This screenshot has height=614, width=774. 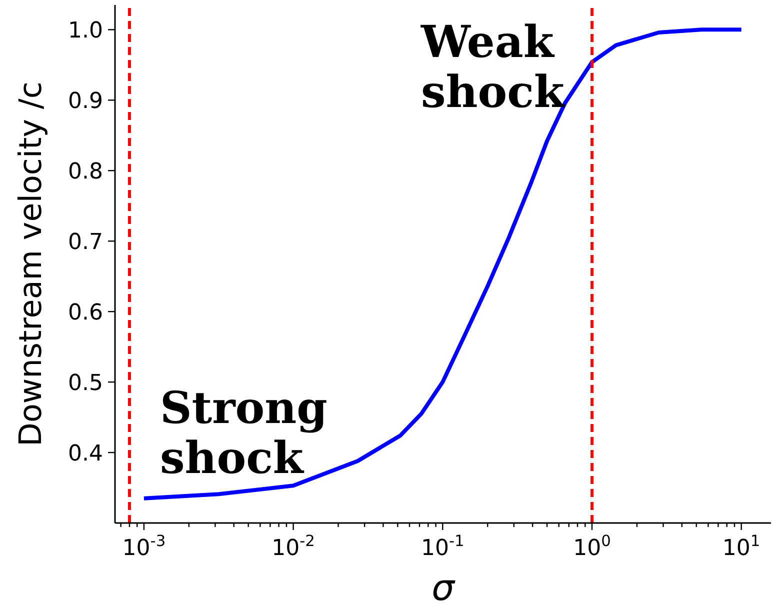 I want to click on annotation: Strong shock, so click(x=244, y=433).